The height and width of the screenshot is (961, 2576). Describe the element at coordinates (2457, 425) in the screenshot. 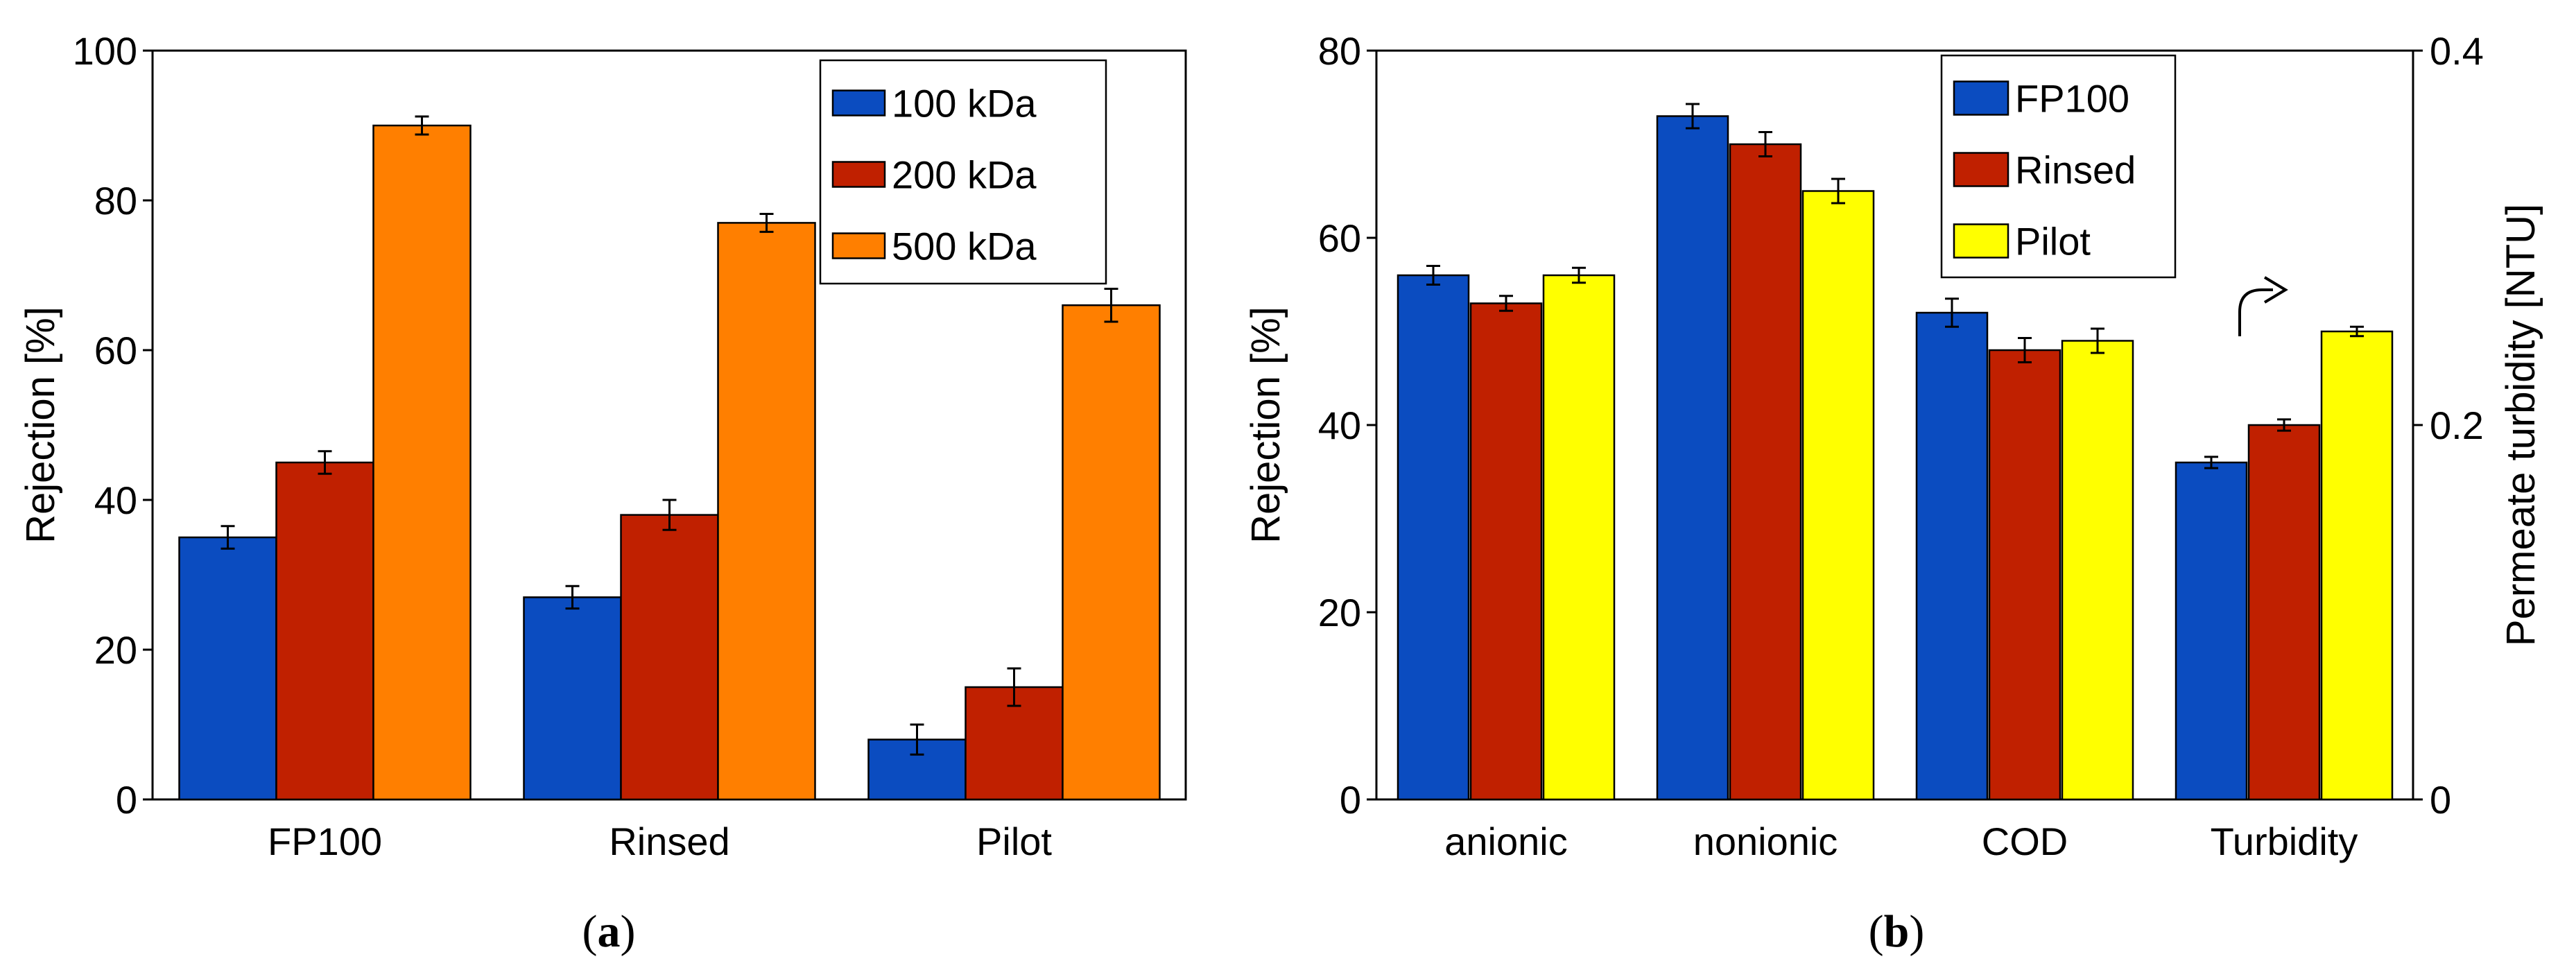

I see `y2-tick-label: 0.2` at that location.